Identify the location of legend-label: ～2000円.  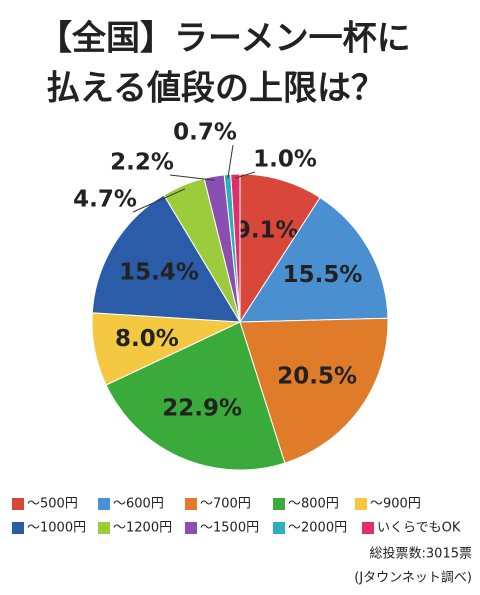
(317, 528).